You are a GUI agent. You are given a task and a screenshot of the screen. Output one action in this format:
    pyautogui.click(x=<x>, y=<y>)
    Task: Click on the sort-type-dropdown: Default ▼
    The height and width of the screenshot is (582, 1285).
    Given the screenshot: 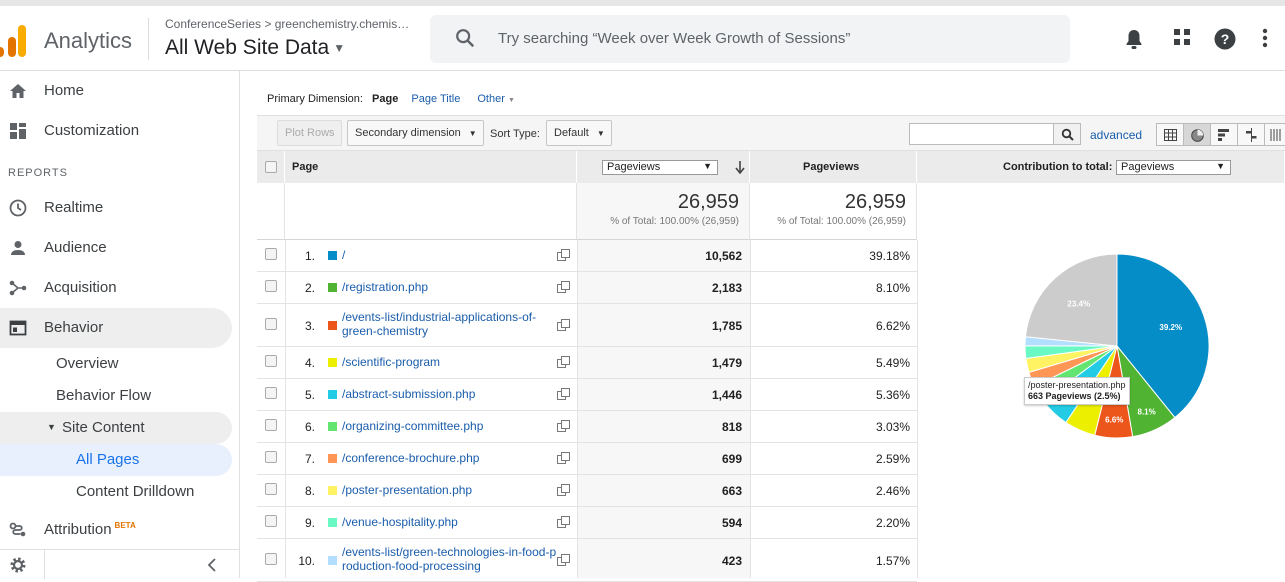 What is the action you would take?
    pyautogui.click(x=579, y=133)
    